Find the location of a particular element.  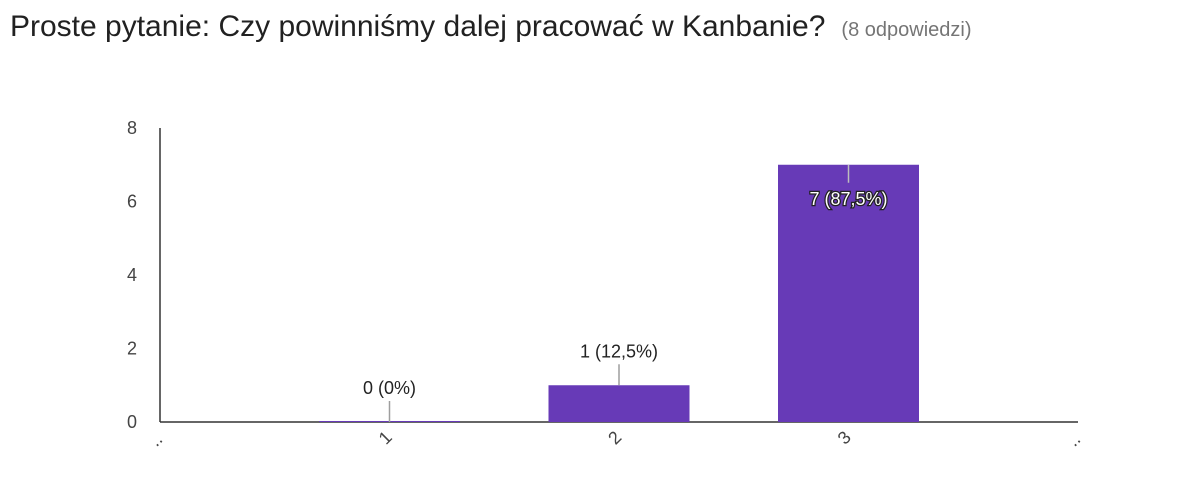

y-tick-label: 2 is located at coordinates (132, 349).